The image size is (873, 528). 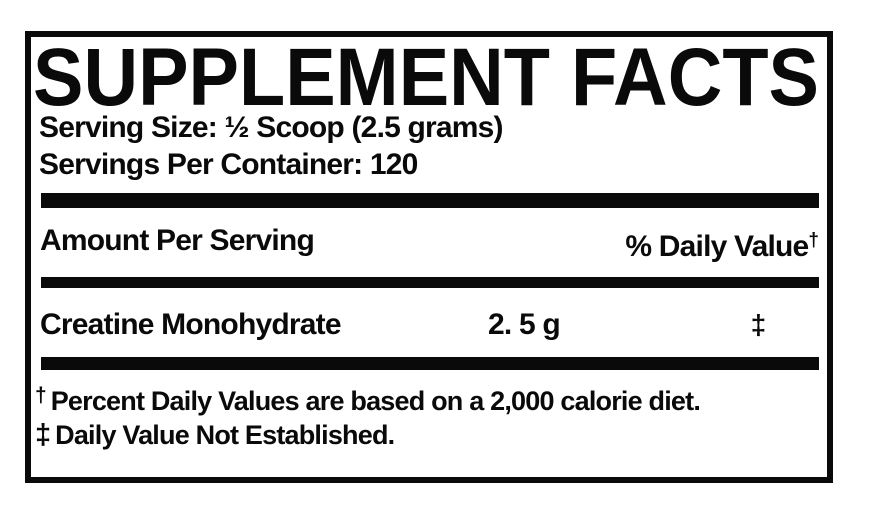 I want to click on double-dagger-symbol: ‡, so click(x=43, y=435).